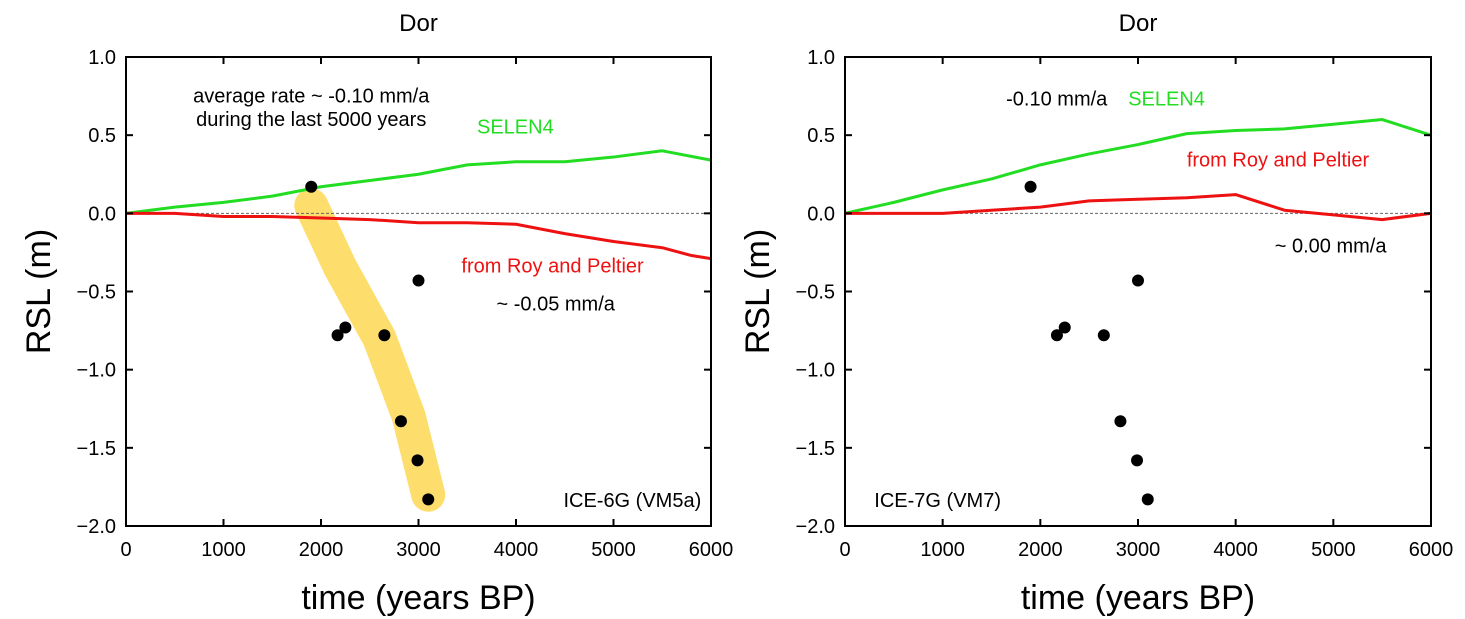 The height and width of the screenshot is (619, 1465). What do you see at coordinates (370, 350) in the screenshot?
I see `trend-band` at bounding box center [370, 350].